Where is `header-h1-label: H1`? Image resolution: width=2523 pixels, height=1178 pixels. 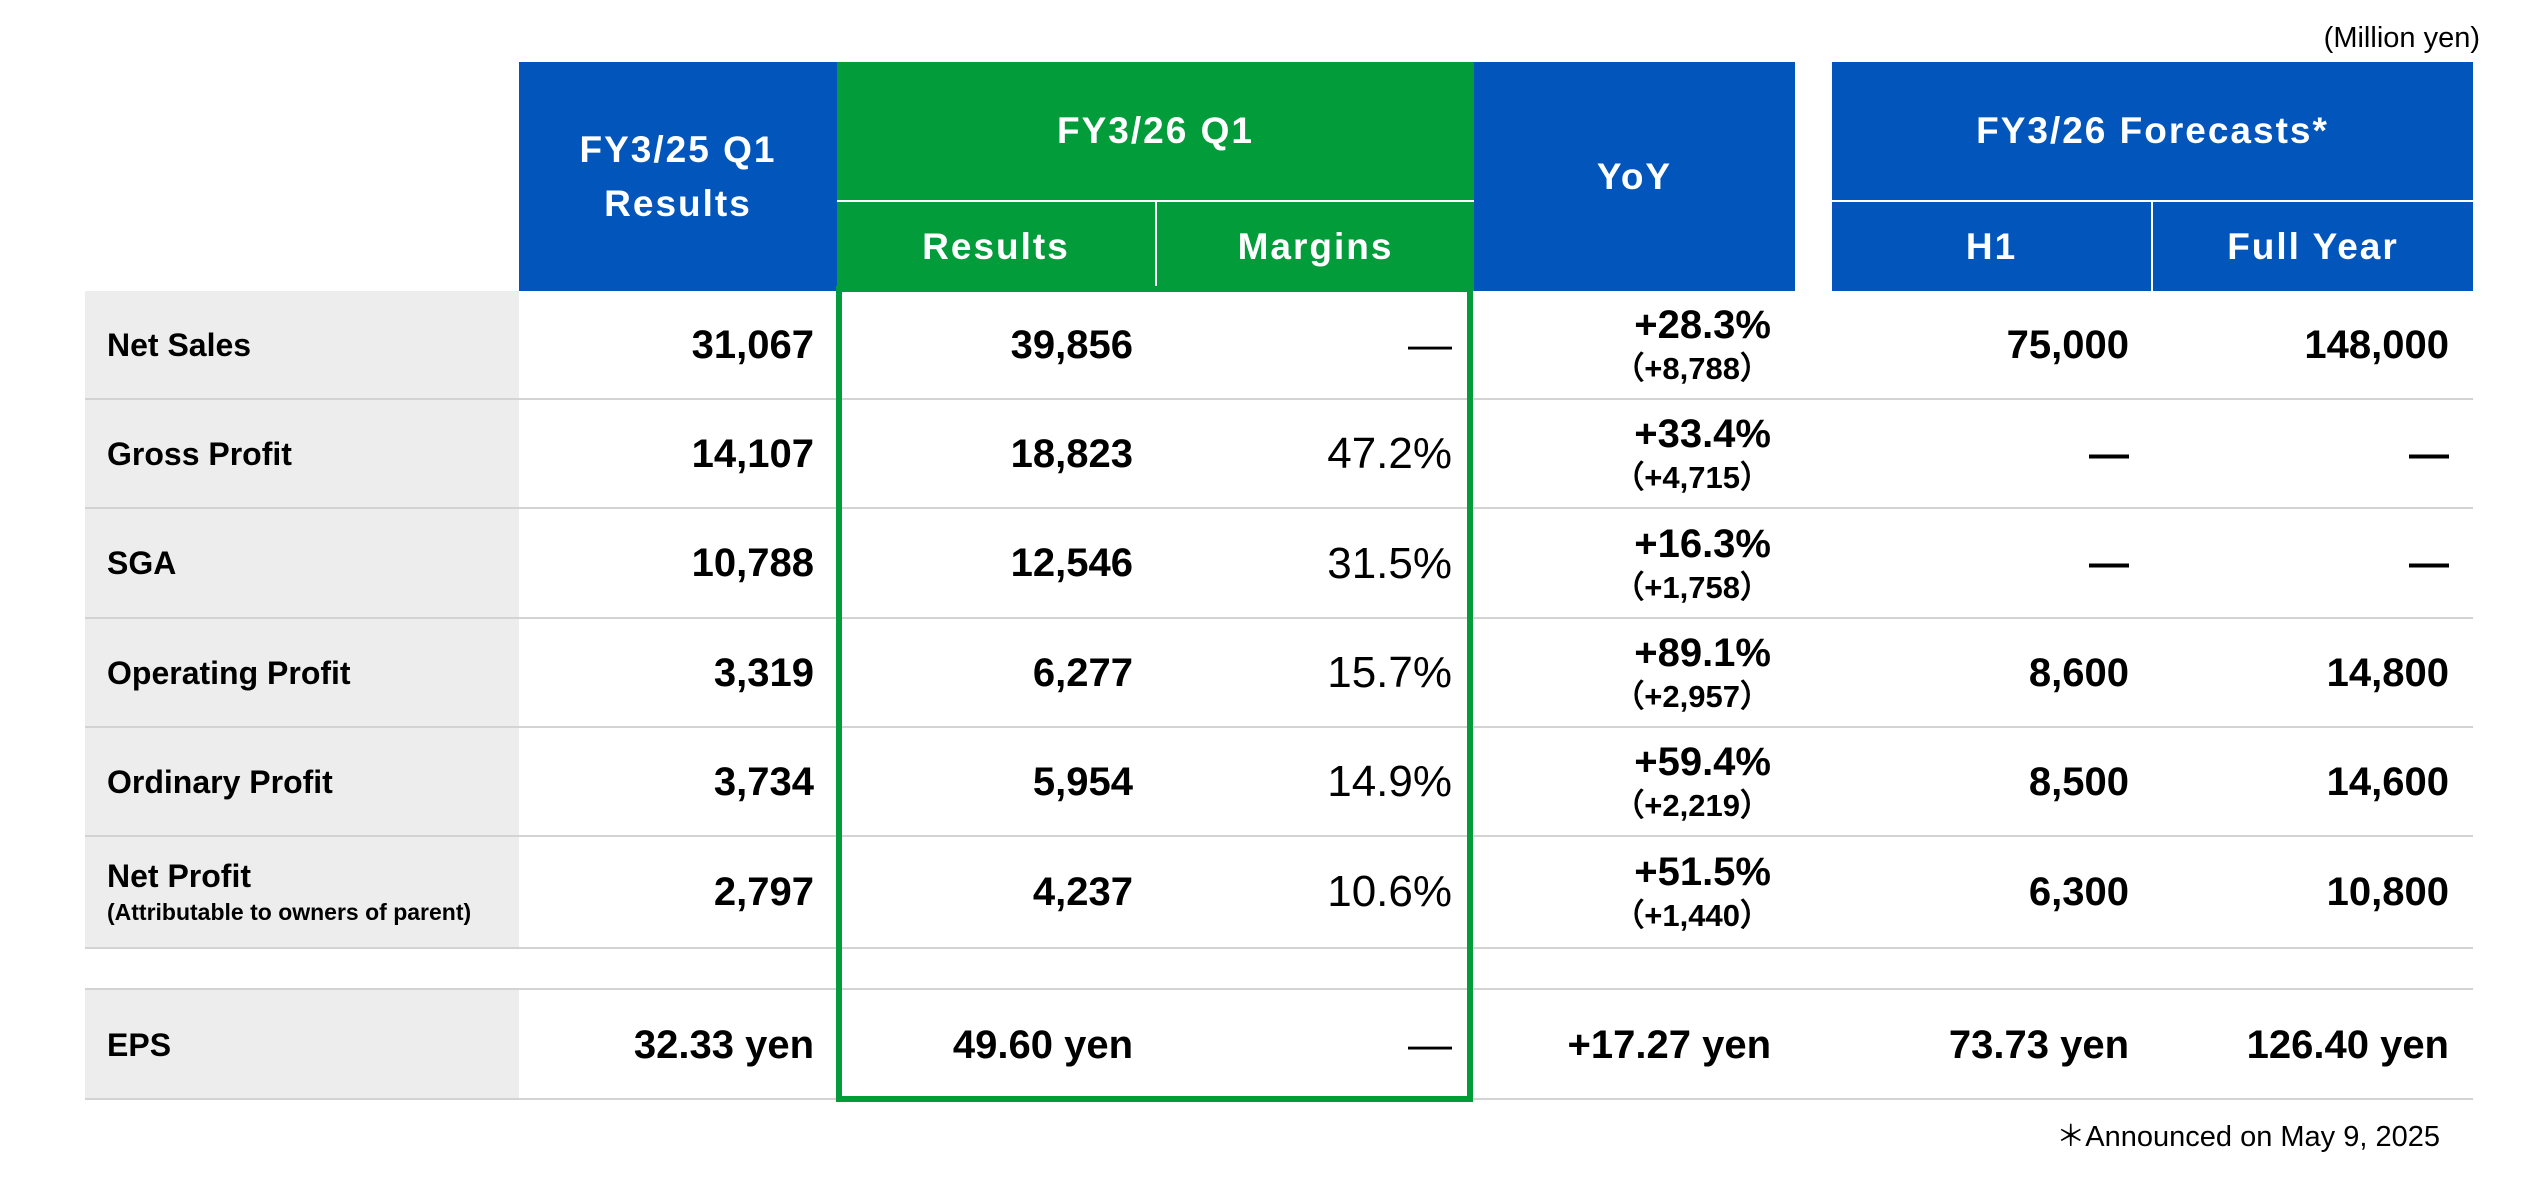 header-h1-label: H1 is located at coordinates (1991, 246).